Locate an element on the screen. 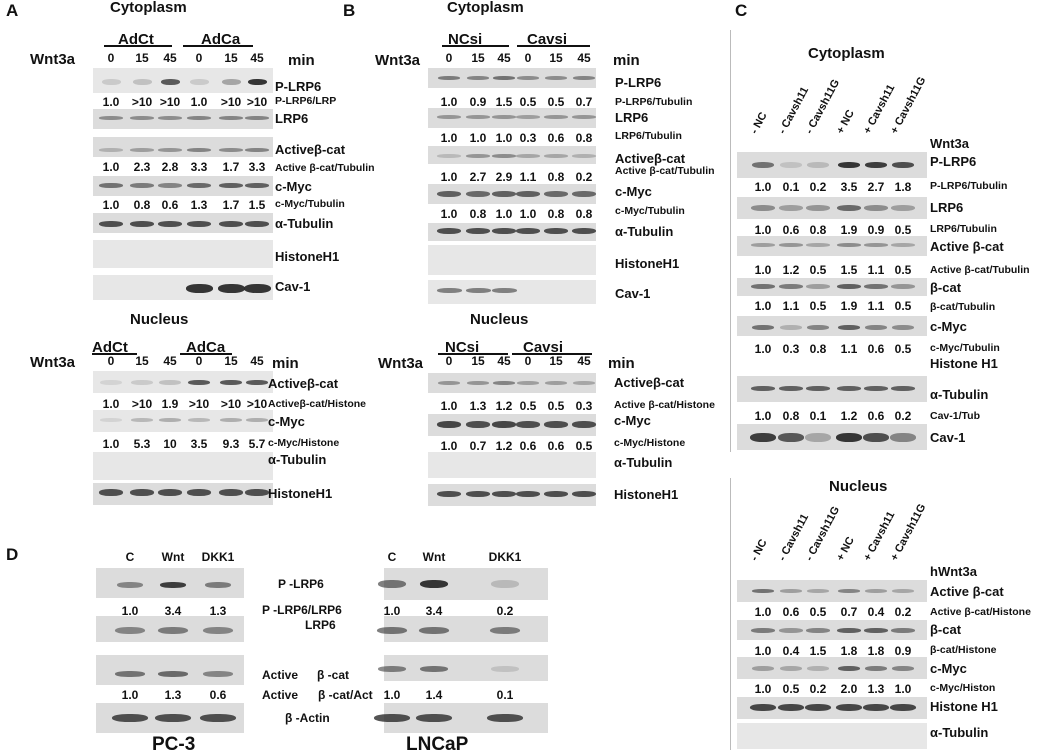 This screenshot has width=1050, height=755. quant-value: 2.0 is located at coordinates (849, 689).